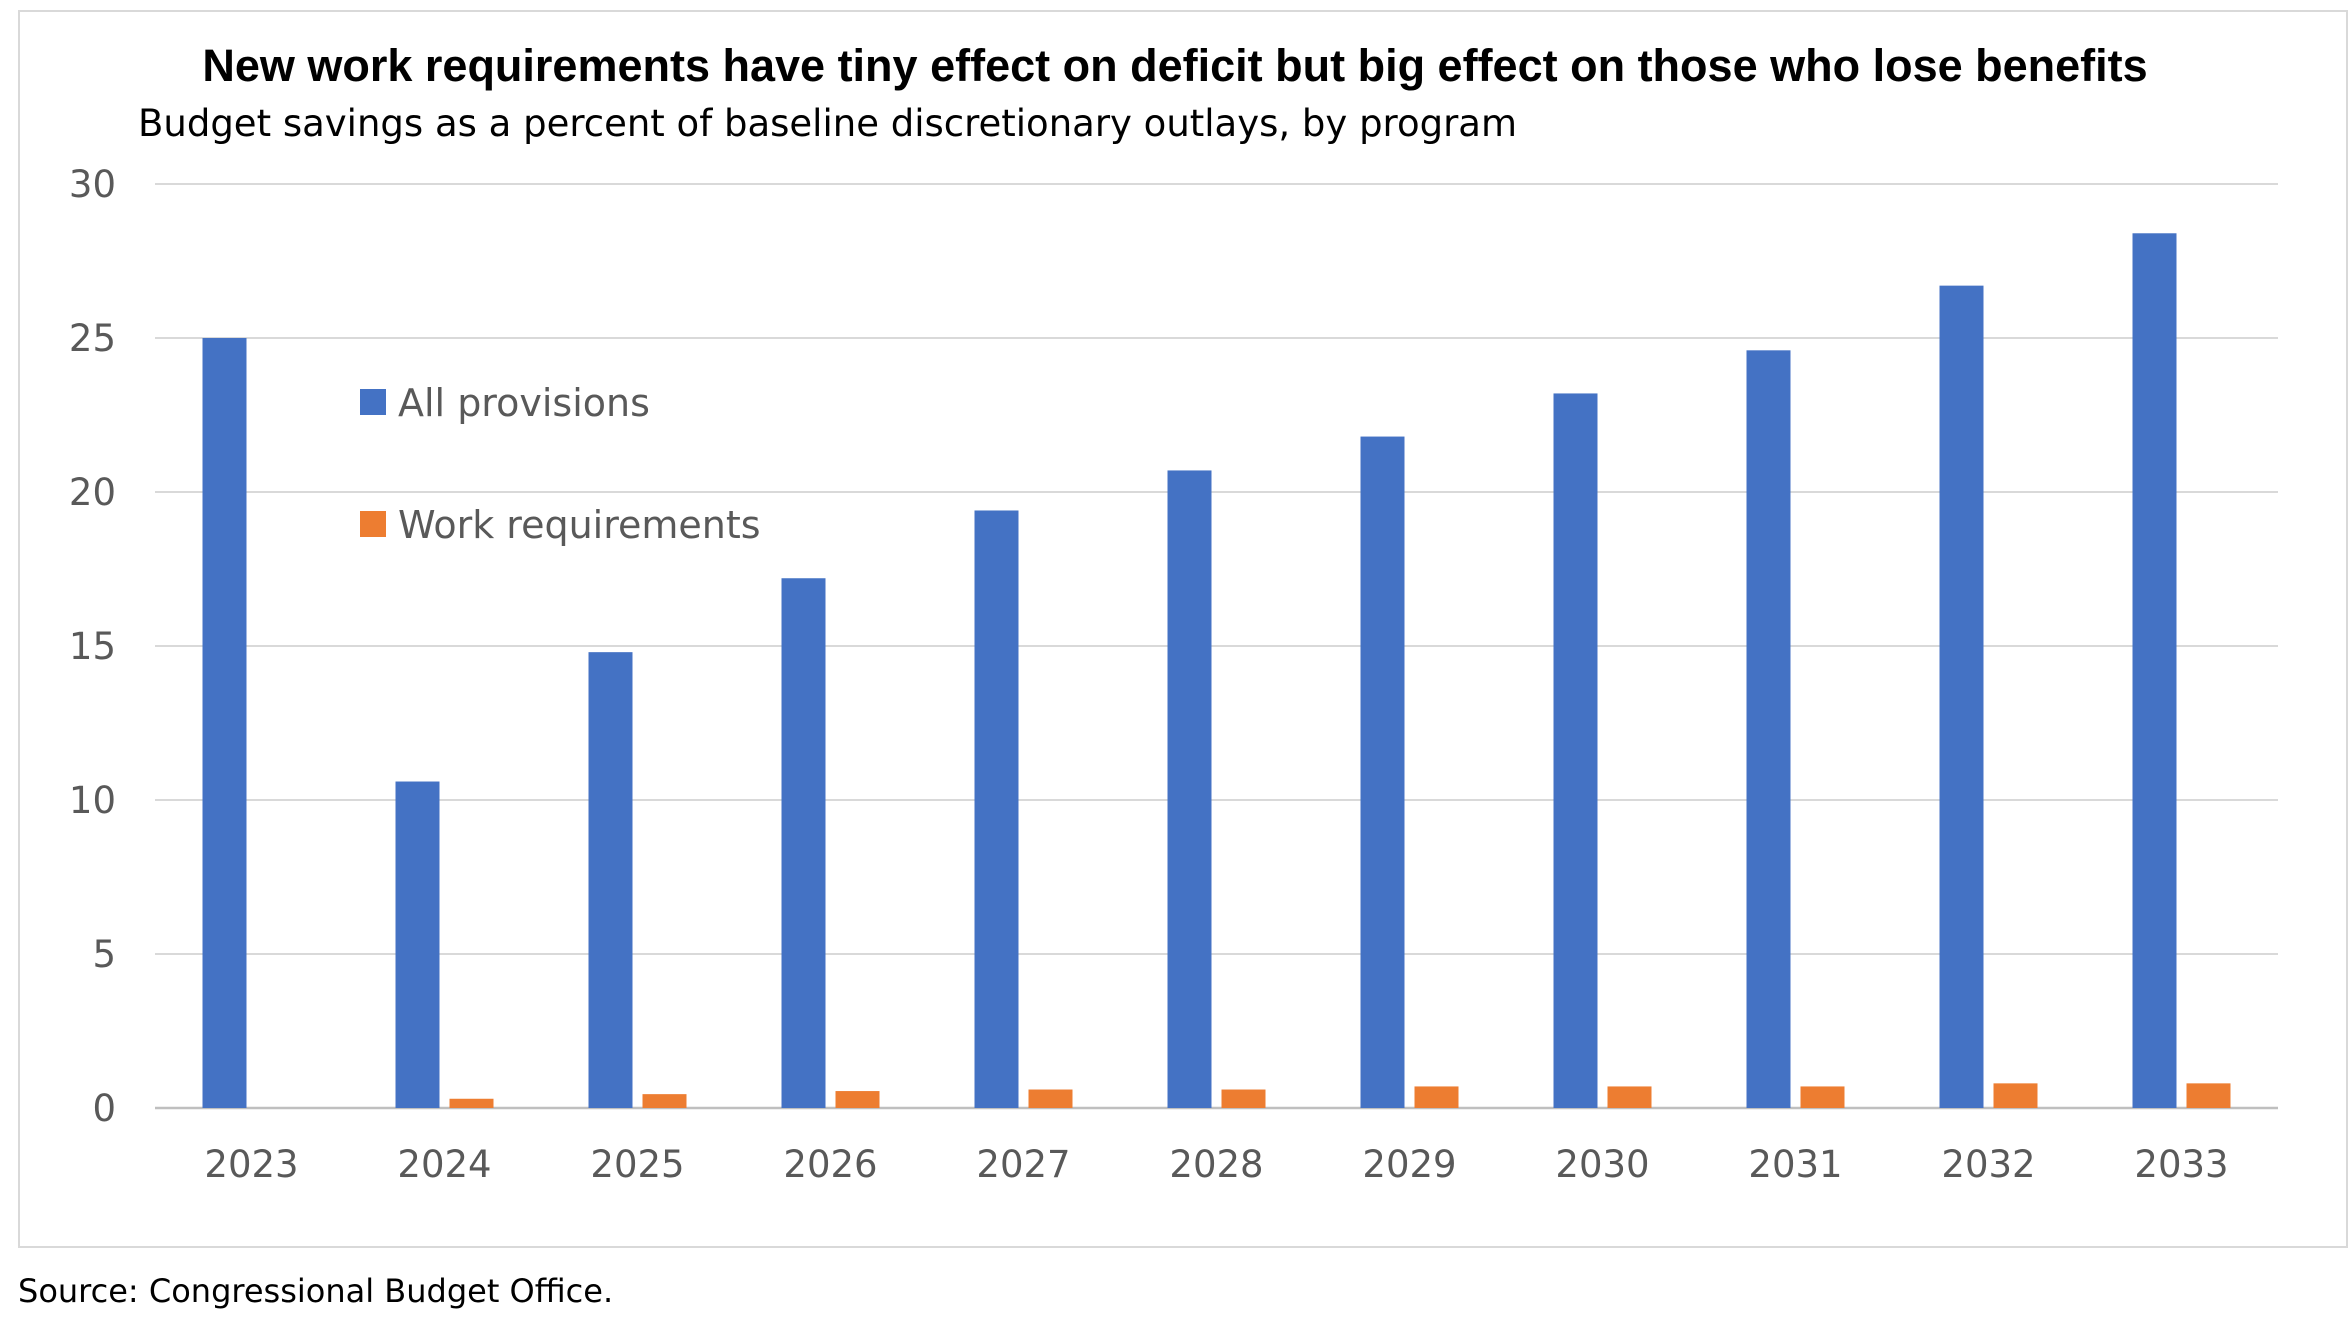  I want to click on y-tick-label: 20, so click(92, 492).